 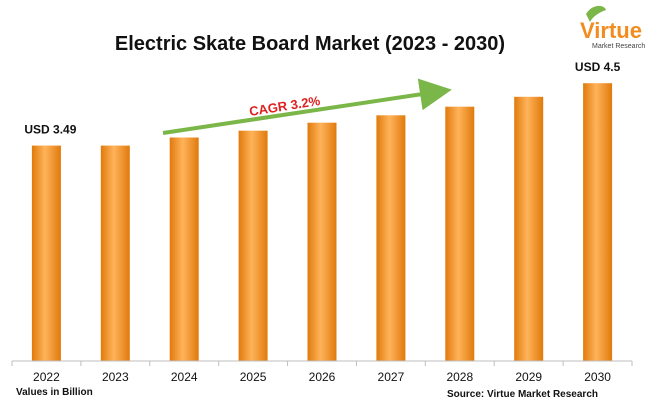 What do you see at coordinates (46, 253) in the screenshot?
I see `bar-2022` at bounding box center [46, 253].